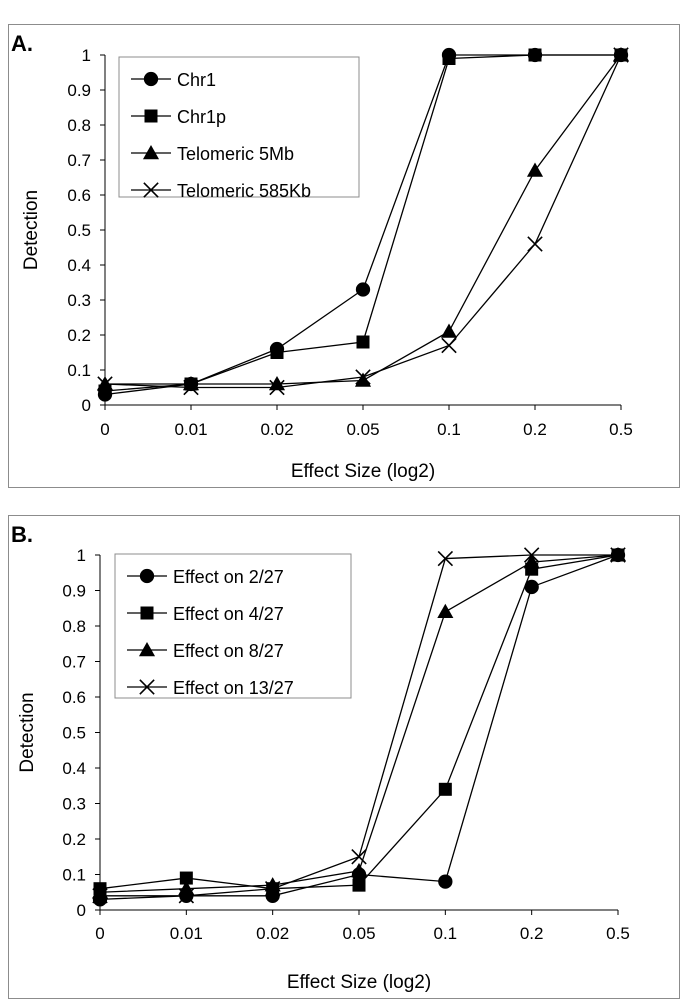 The width and height of the screenshot is (685, 1004). Describe the element at coordinates (22, 43) in the screenshot. I see `panel-label-a: A.` at that location.